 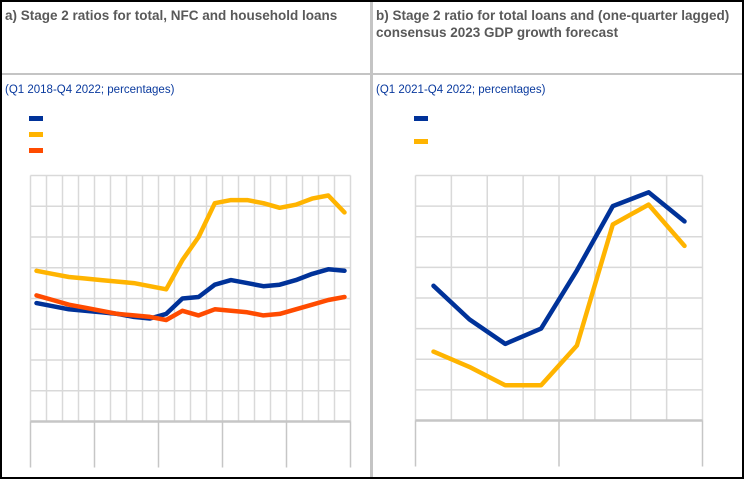 I want to click on panel-a-subtitle: (Q1 2018-Q4 2022; percentages), so click(x=90, y=90).